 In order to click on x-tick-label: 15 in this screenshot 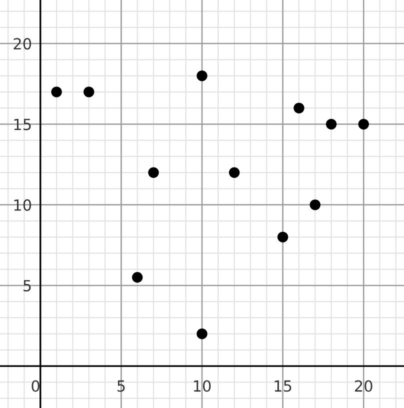, I will do `click(283, 386)`.